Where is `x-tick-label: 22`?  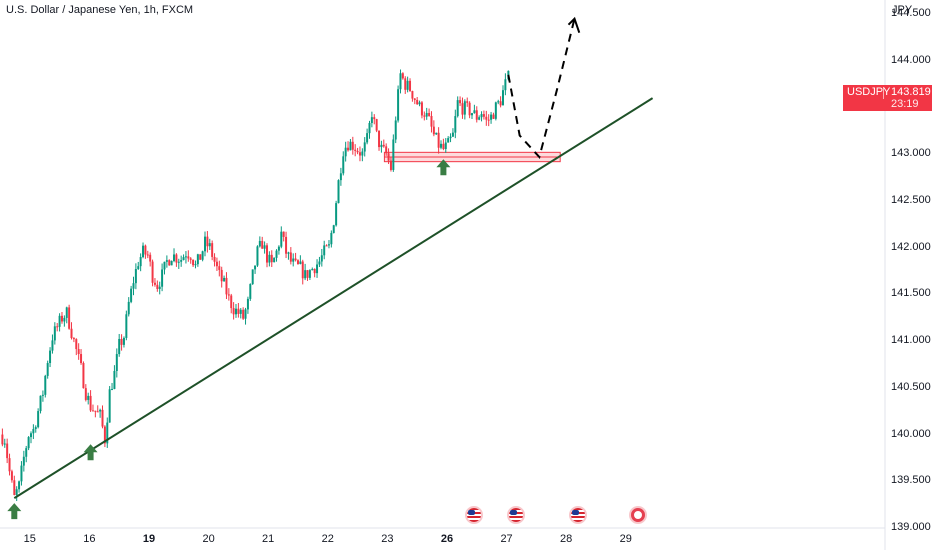 x-tick-label: 22 is located at coordinates (327, 539).